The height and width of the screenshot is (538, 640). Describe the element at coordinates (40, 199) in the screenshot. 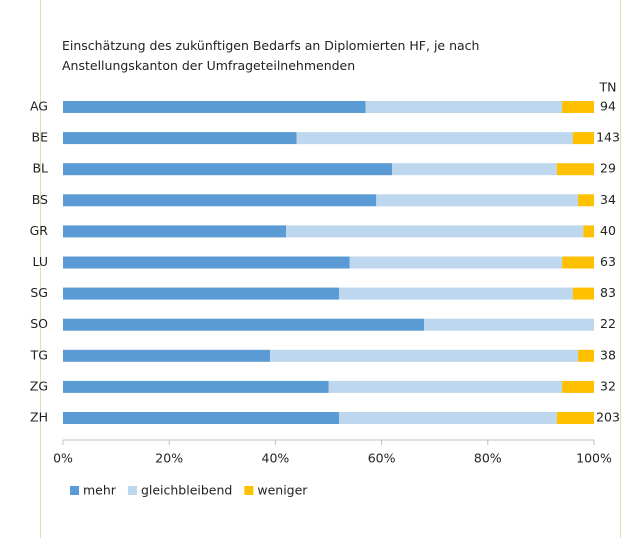

I see `y-tick-label: BS` at that location.